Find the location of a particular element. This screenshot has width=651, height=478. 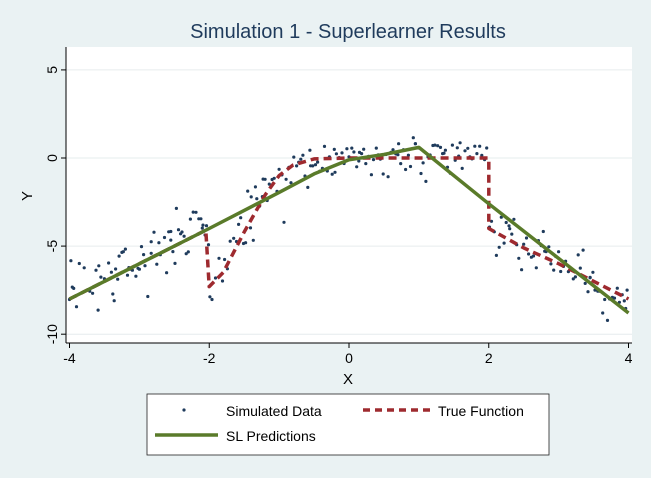

legend-sl-label: SL Predictions is located at coordinates (271, 436).